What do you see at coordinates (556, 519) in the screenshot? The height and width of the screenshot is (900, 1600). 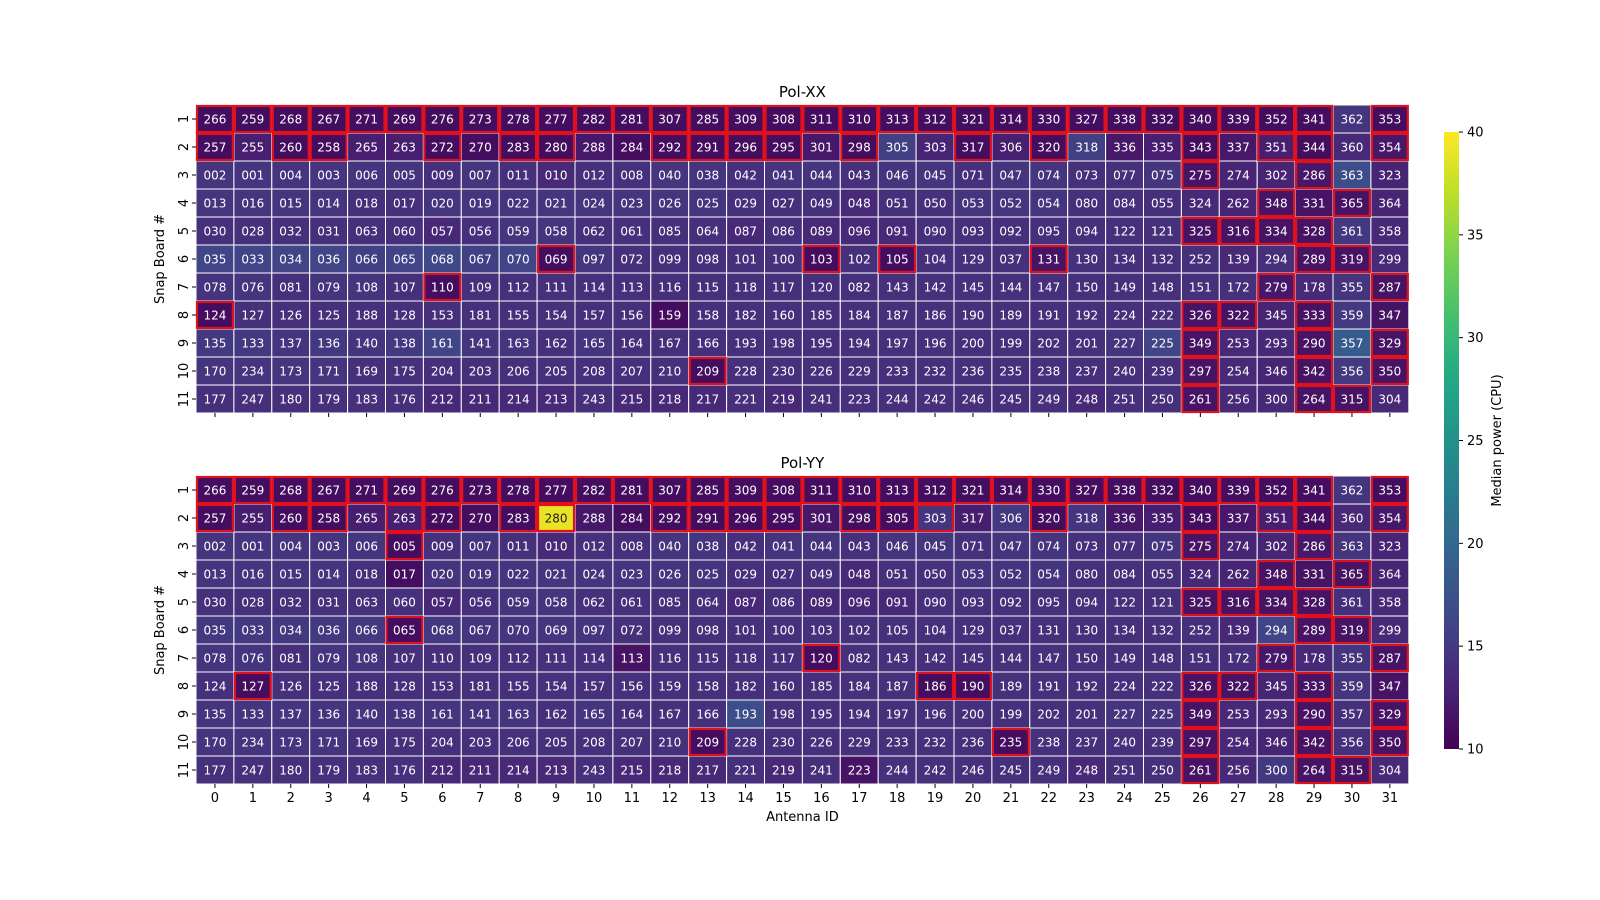 I see `cell-annotation: 280` at bounding box center [556, 519].